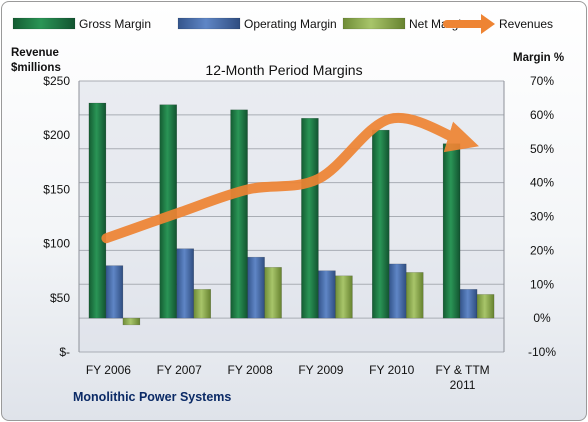 This screenshot has width=588, height=422. What do you see at coordinates (35, 53) in the screenshot?
I see `left-axis-title-line1: Revenue` at bounding box center [35, 53].